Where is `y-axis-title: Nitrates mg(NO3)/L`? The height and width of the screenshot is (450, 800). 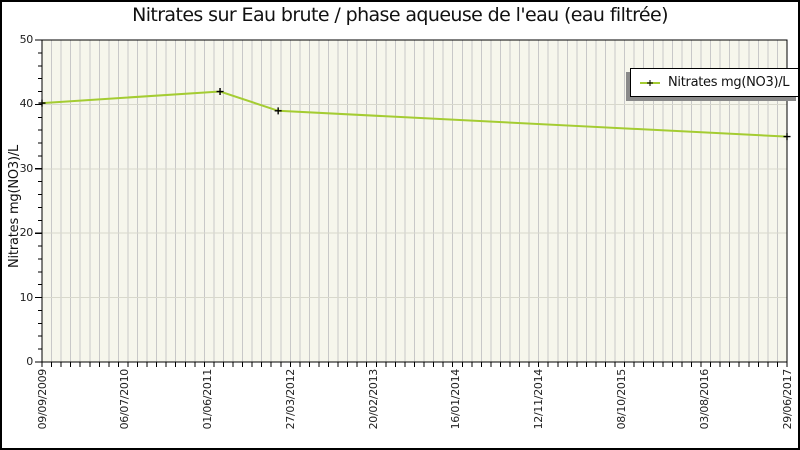
y-axis-title: Nitrates mg(NO3)/L is located at coordinates (14, 206).